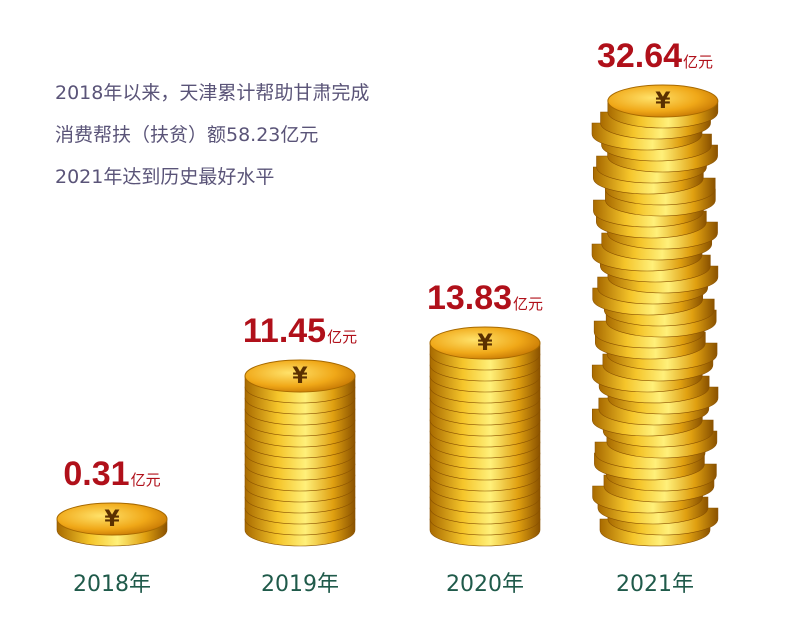  What do you see at coordinates (485, 436) in the screenshot?
I see `coin-stack-2020年: ¥` at bounding box center [485, 436].